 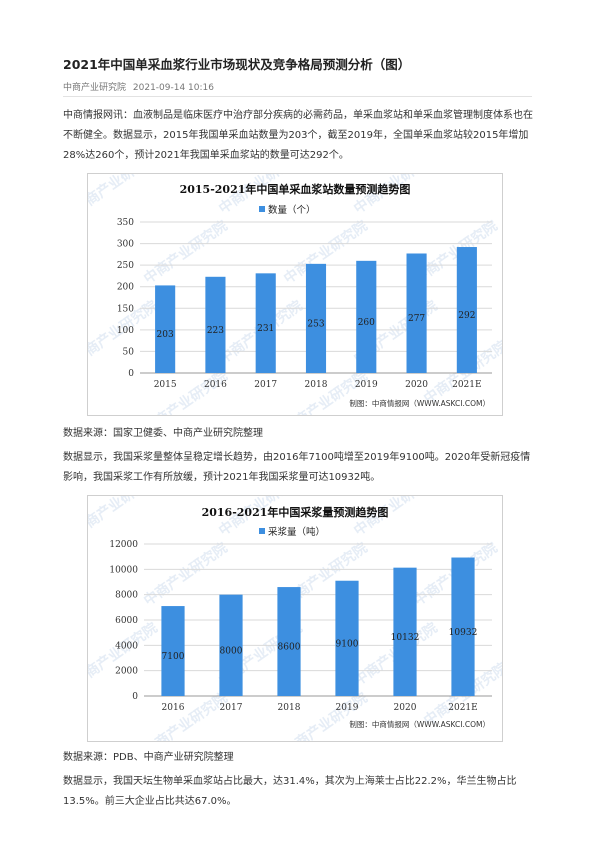 What do you see at coordinates (123, 570) in the screenshot?
I see `y-tick-label: 10000` at bounding box center [123, 570].